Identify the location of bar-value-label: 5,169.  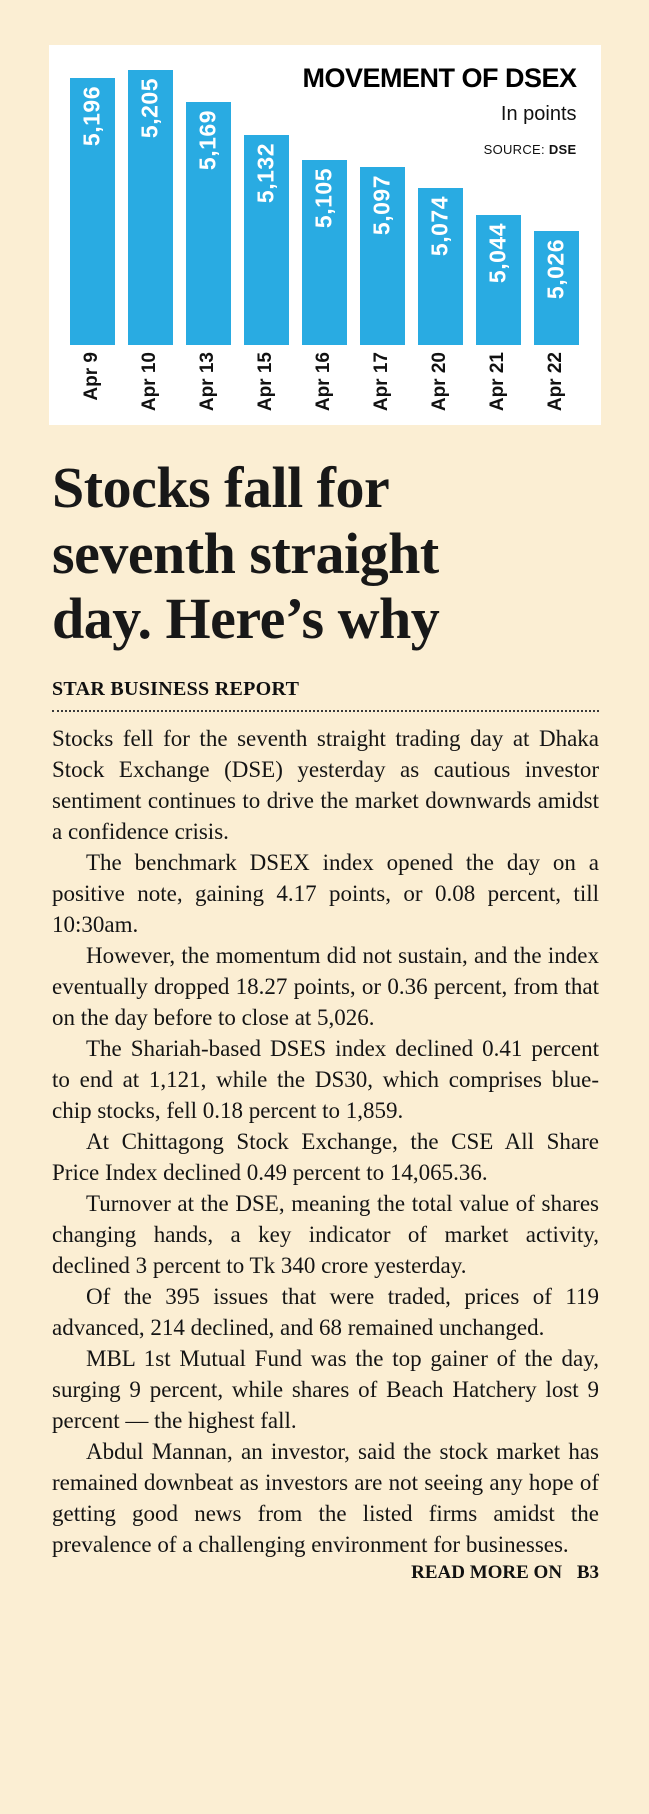
(207, 140).